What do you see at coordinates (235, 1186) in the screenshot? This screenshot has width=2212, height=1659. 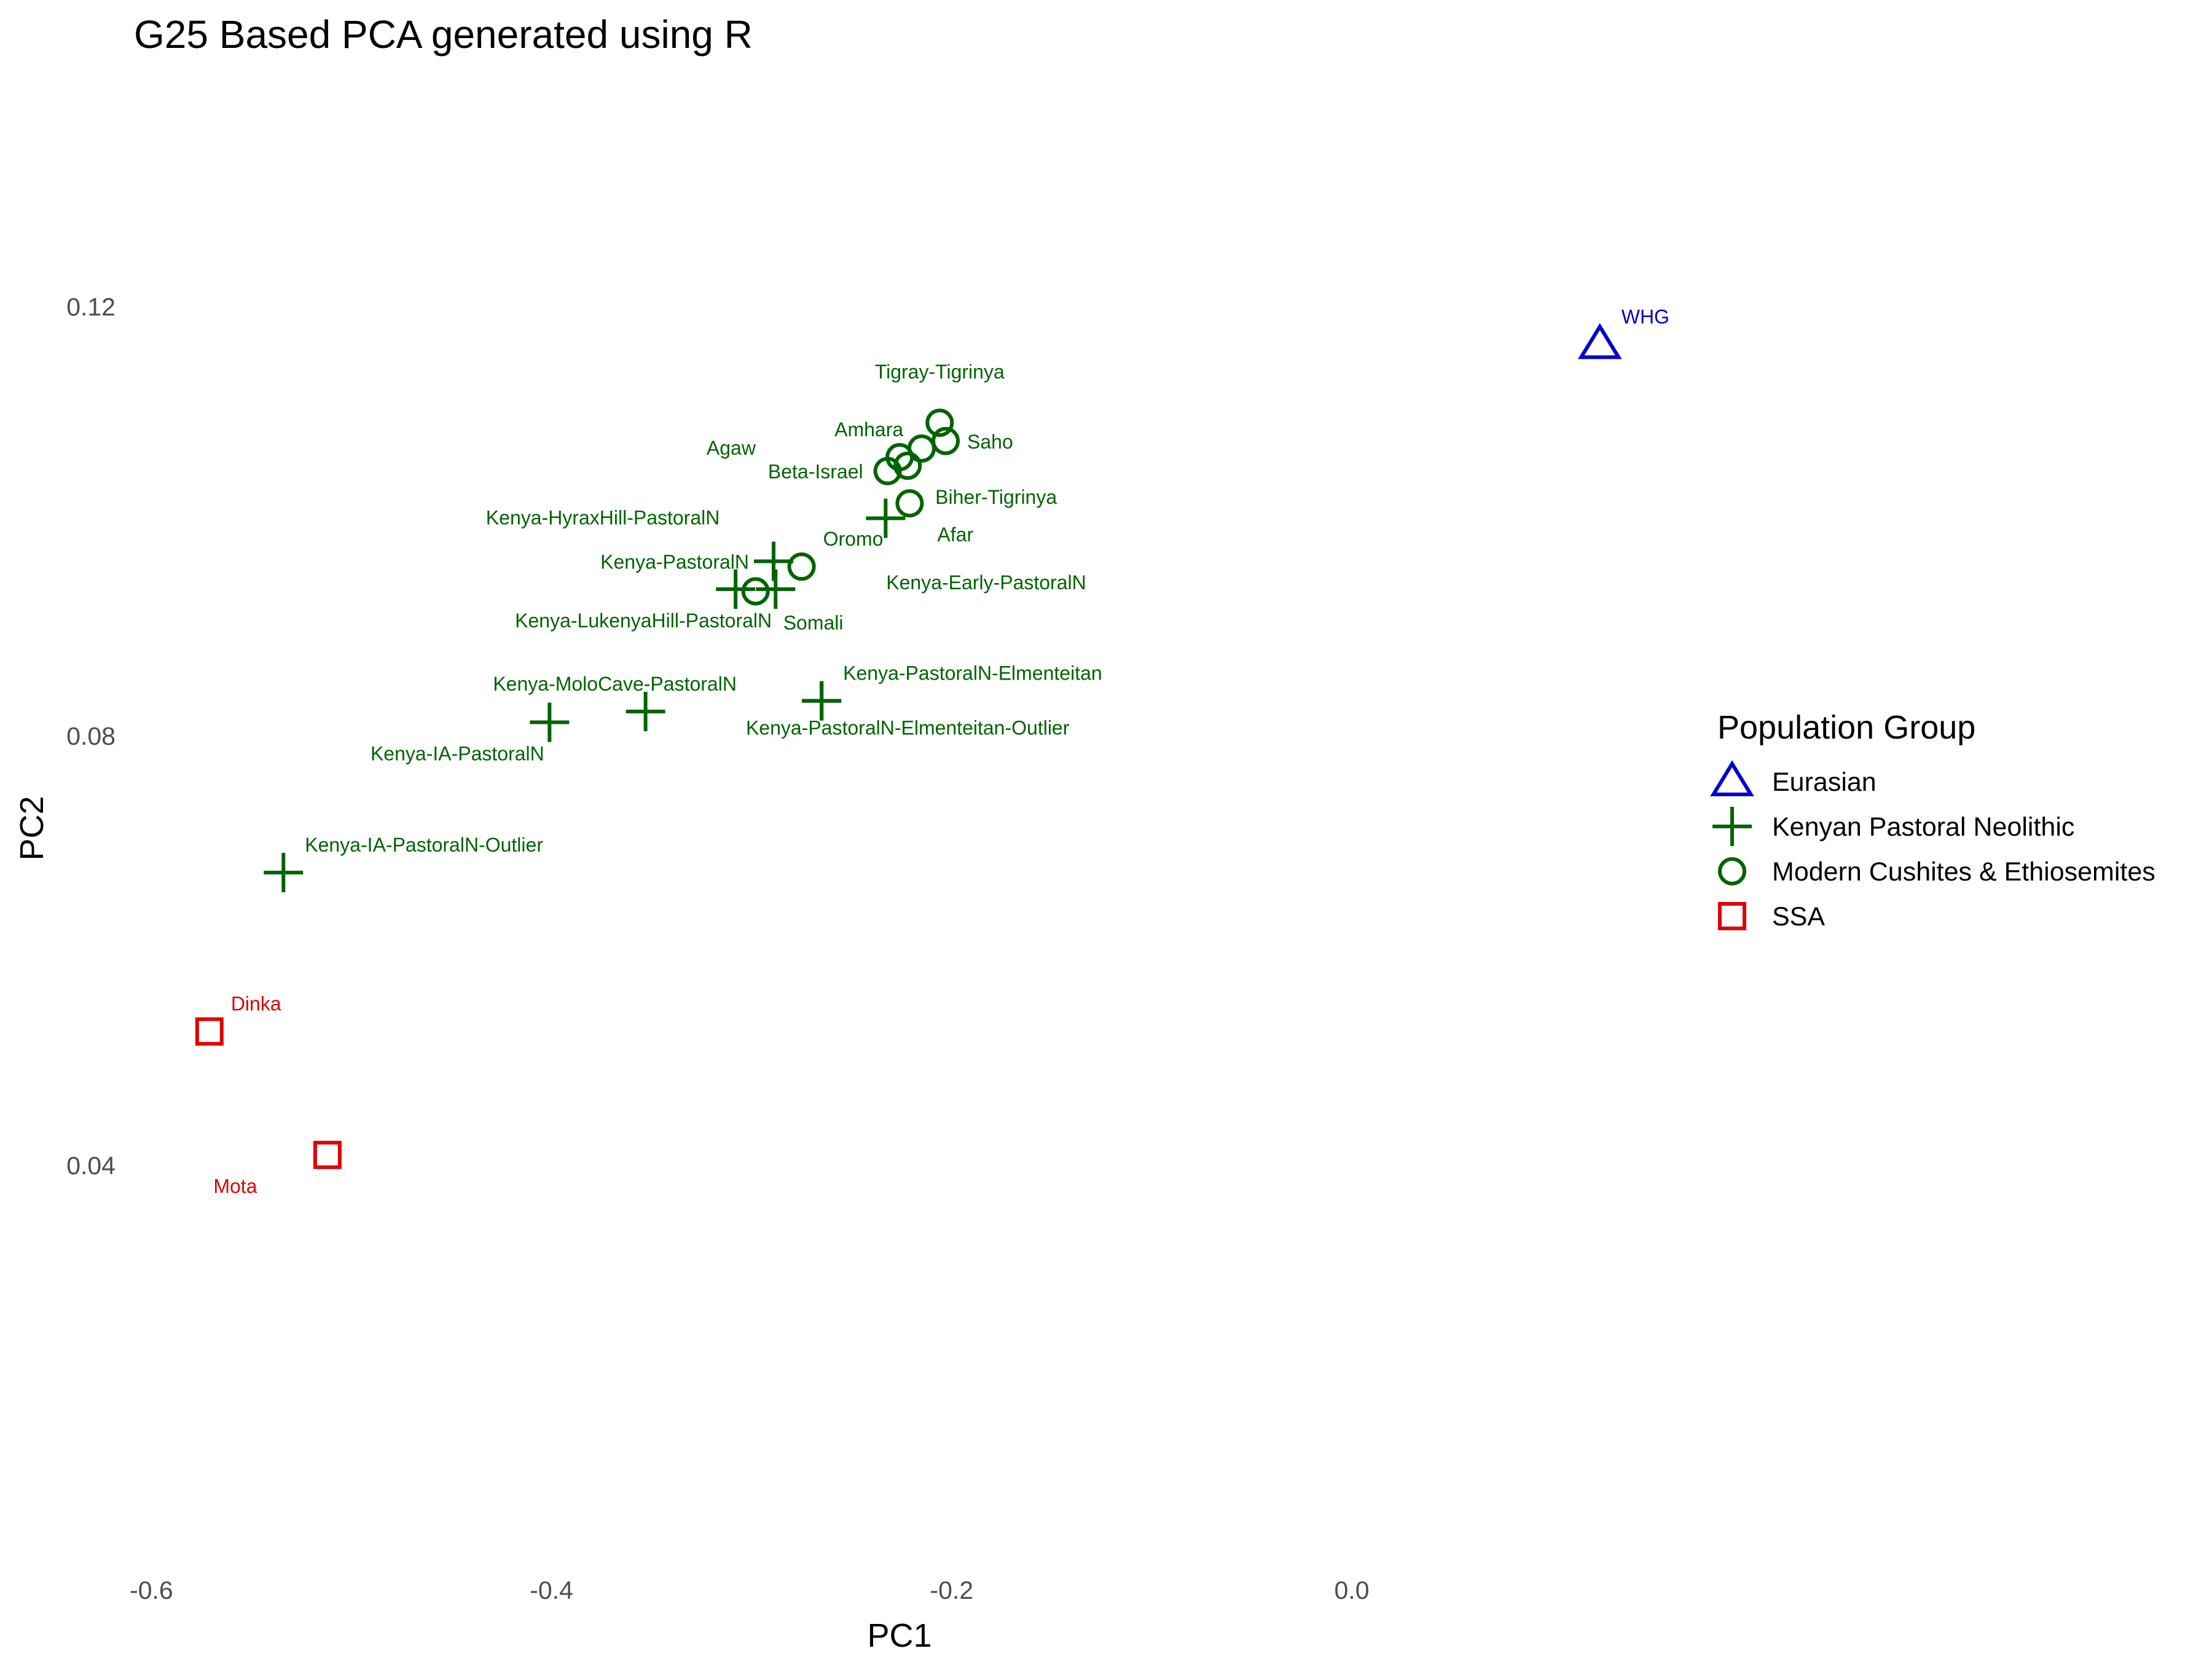 I see `point-label: Mota` at bounding box center [235, 1186].